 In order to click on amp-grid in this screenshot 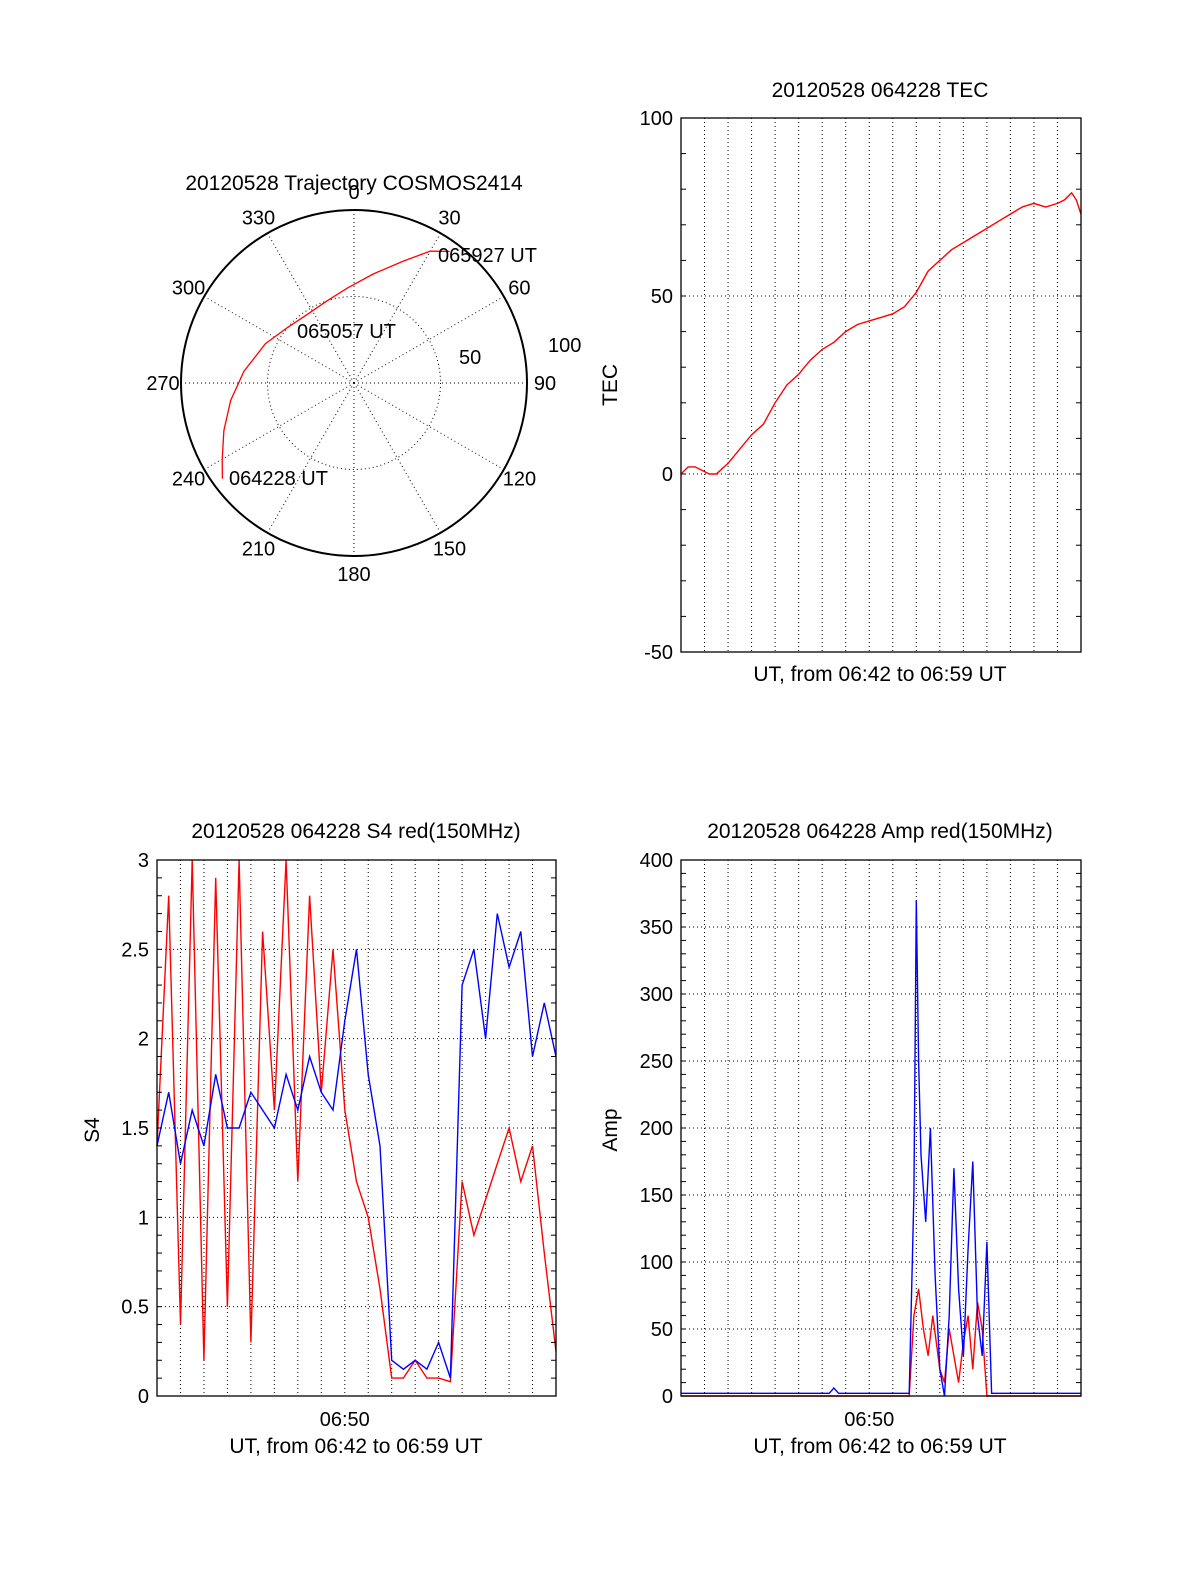, I will do `click(881, 1128)`.